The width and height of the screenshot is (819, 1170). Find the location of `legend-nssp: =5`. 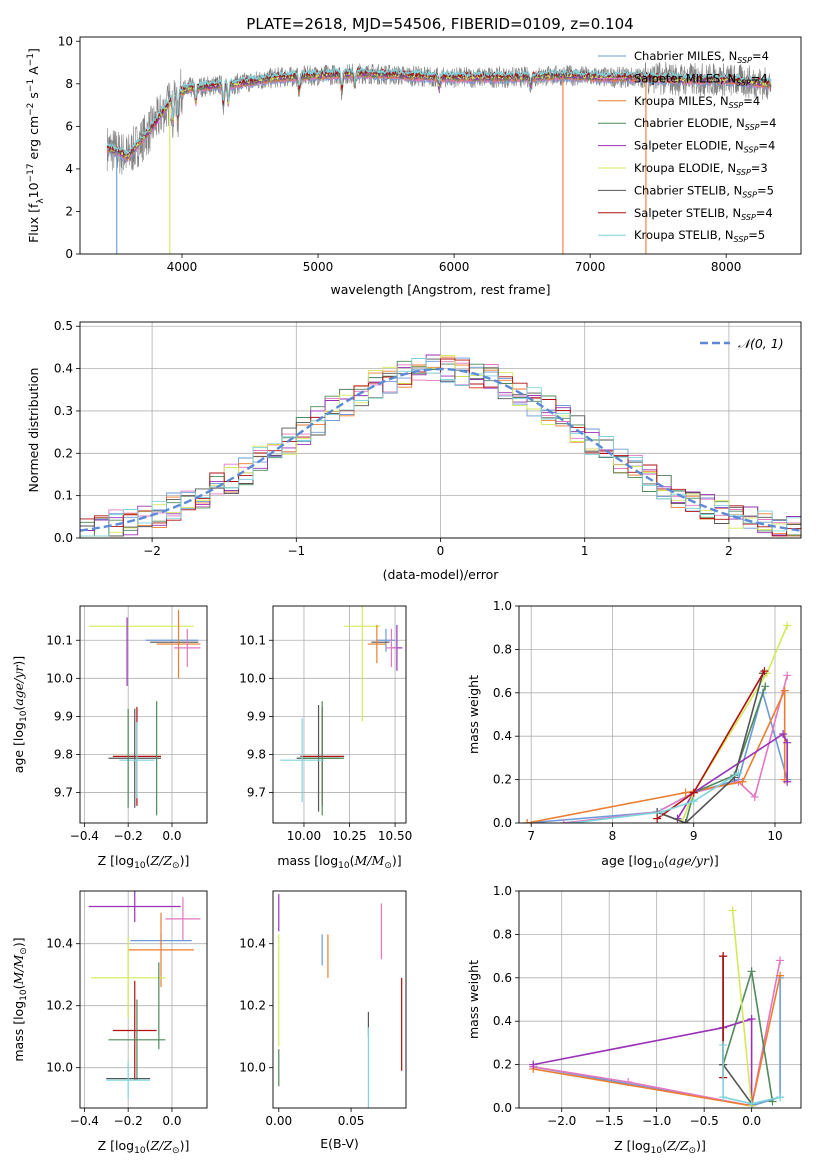

legend-nssp: =5 is located at coordinates (756, 235).